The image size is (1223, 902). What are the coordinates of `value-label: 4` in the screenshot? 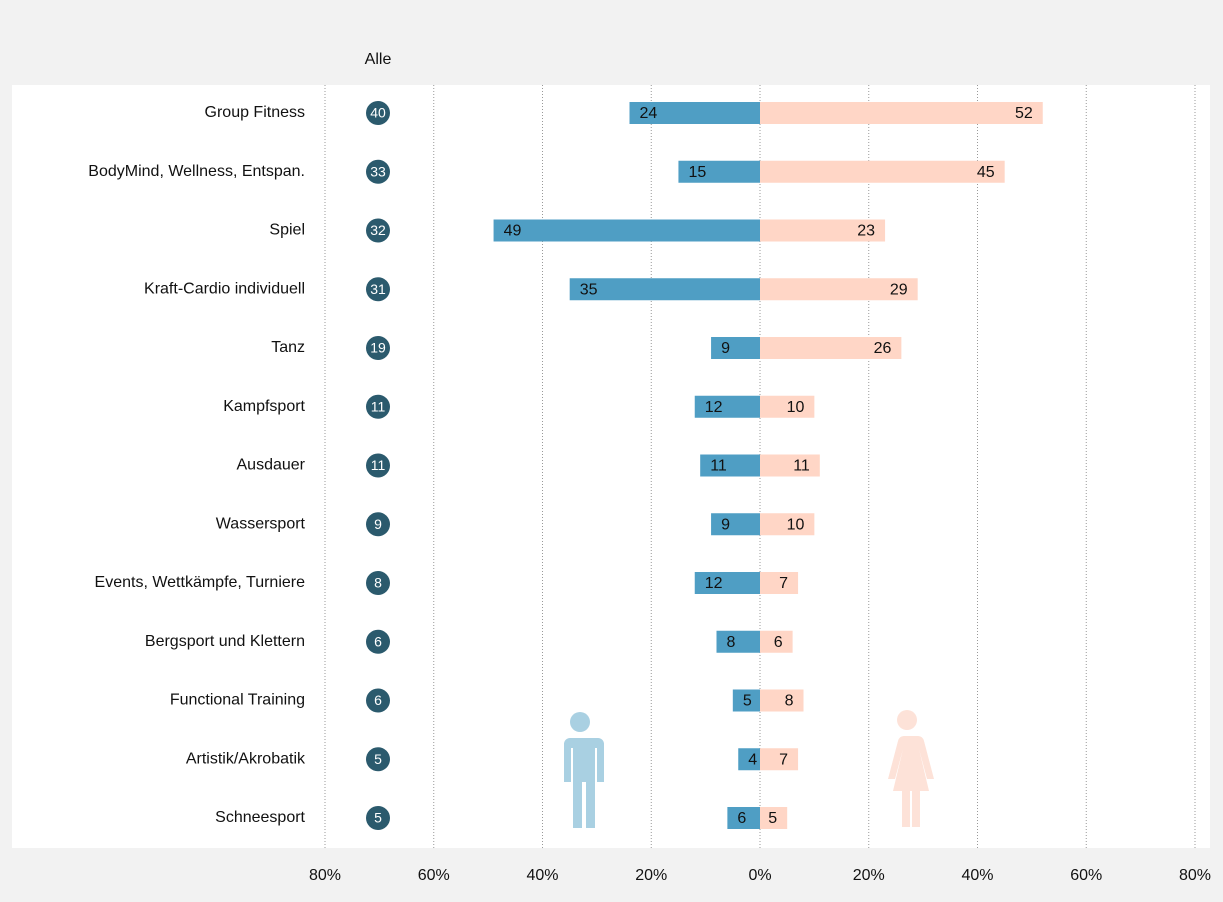 It's located at (752, 759).